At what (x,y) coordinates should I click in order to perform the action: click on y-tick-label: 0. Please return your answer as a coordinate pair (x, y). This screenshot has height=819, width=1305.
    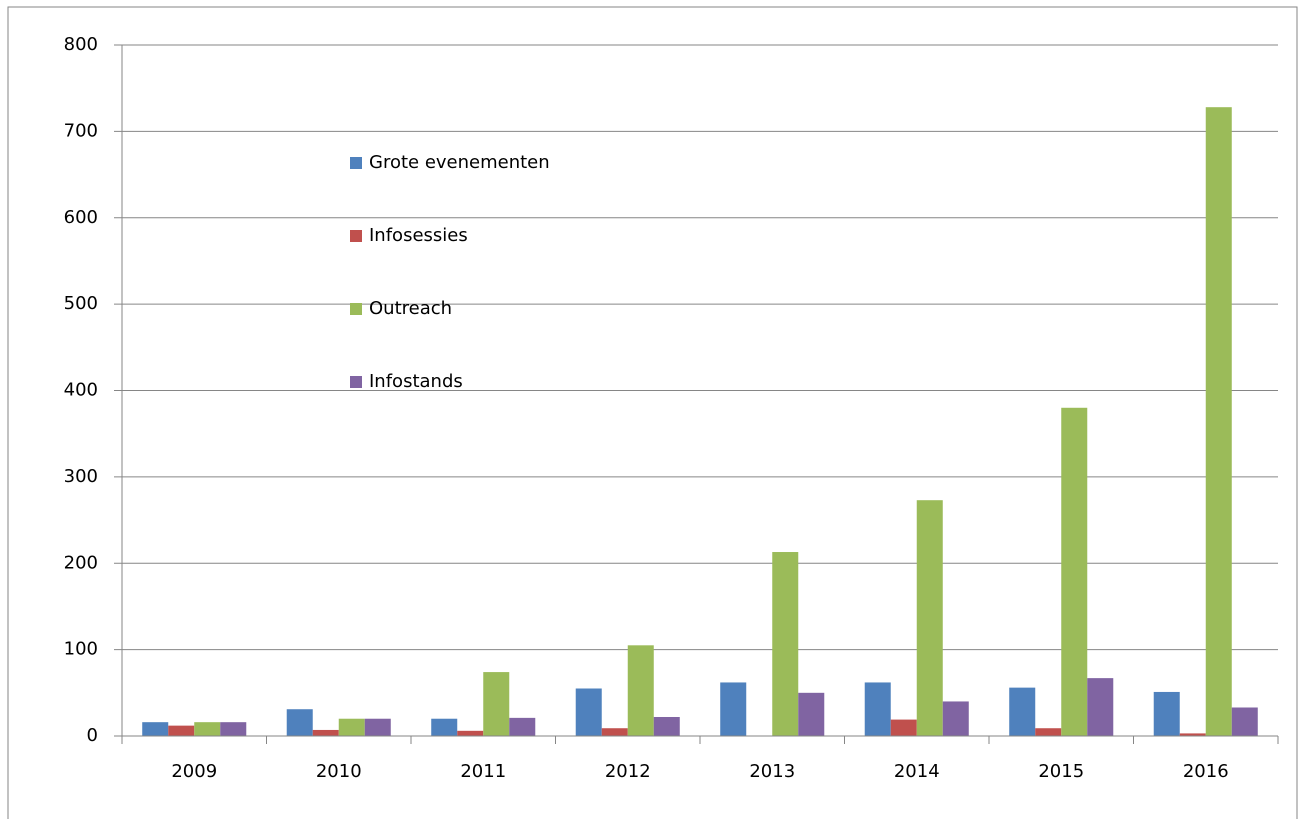
    Looking at the image, I should click on (92, 735).